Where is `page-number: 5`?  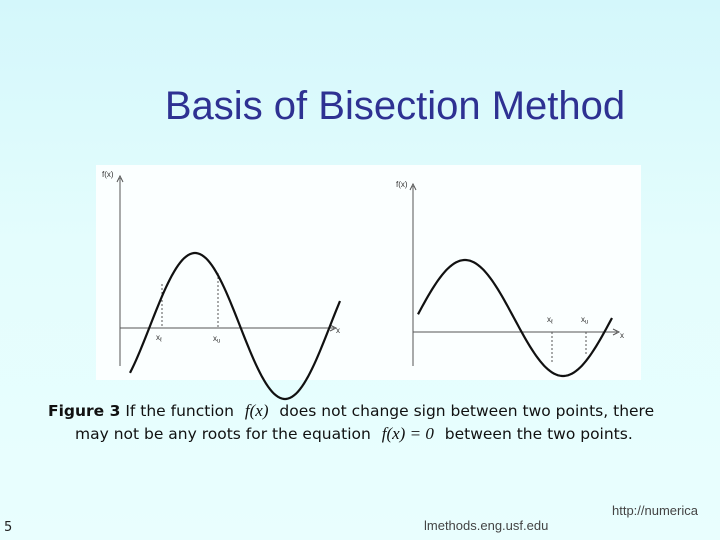 page-number: 5 is located at coordinates (8, 527).